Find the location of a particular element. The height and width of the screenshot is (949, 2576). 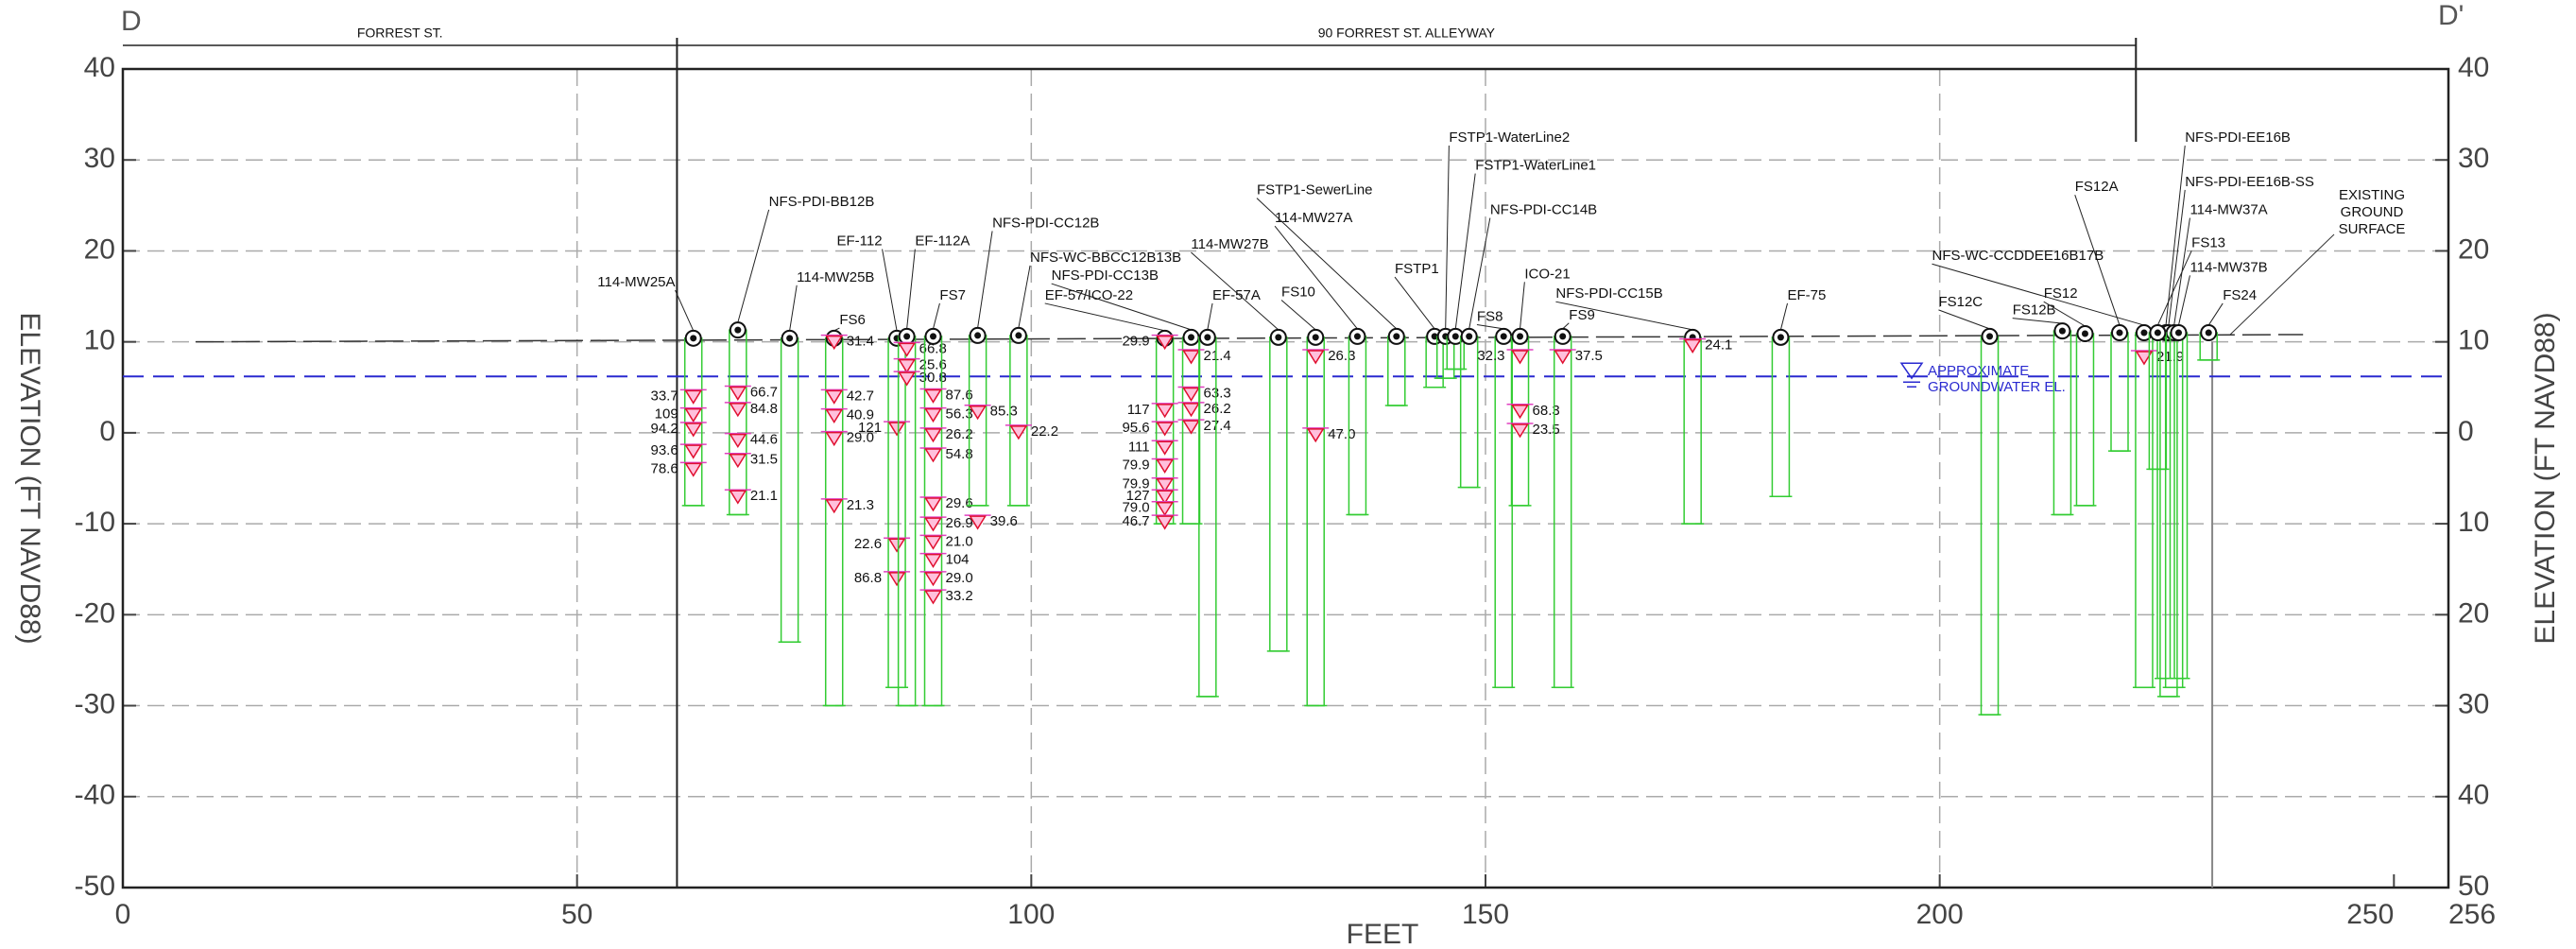

pid-reading: 29.0 is located at coordinates (860, 438).